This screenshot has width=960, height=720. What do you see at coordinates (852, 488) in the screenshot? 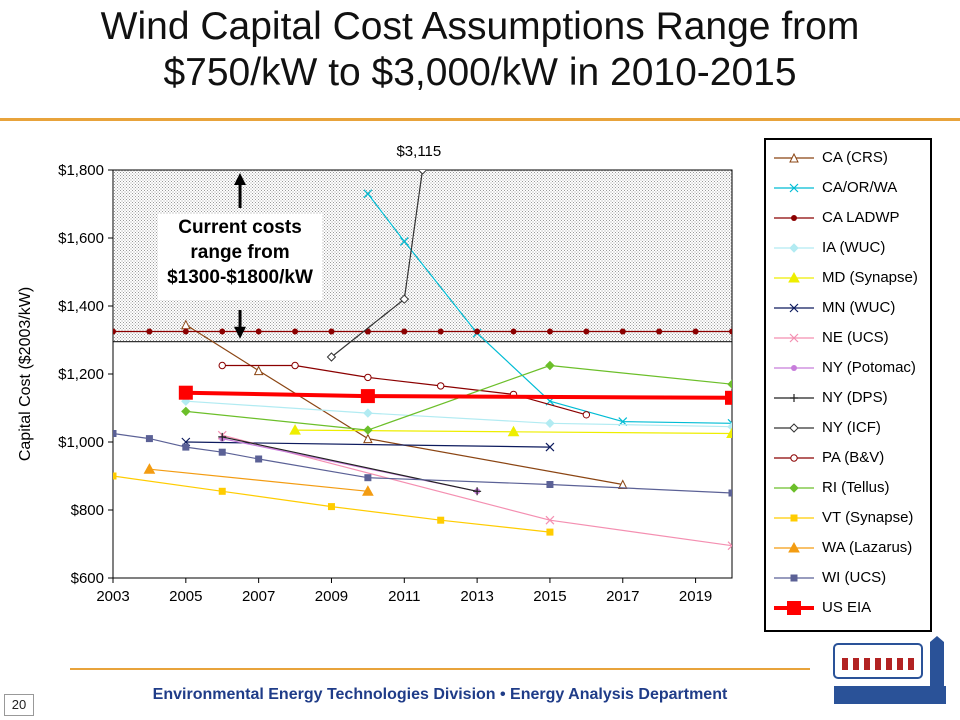
I see `legend-item: RI (Tellus)` at bounding box center [852, 488].